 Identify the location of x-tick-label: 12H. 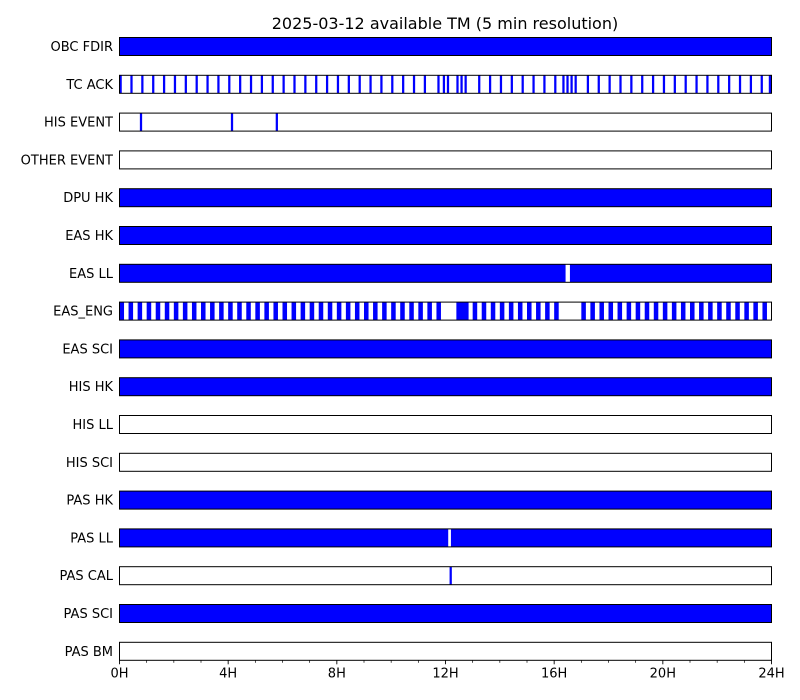
(445, 673).